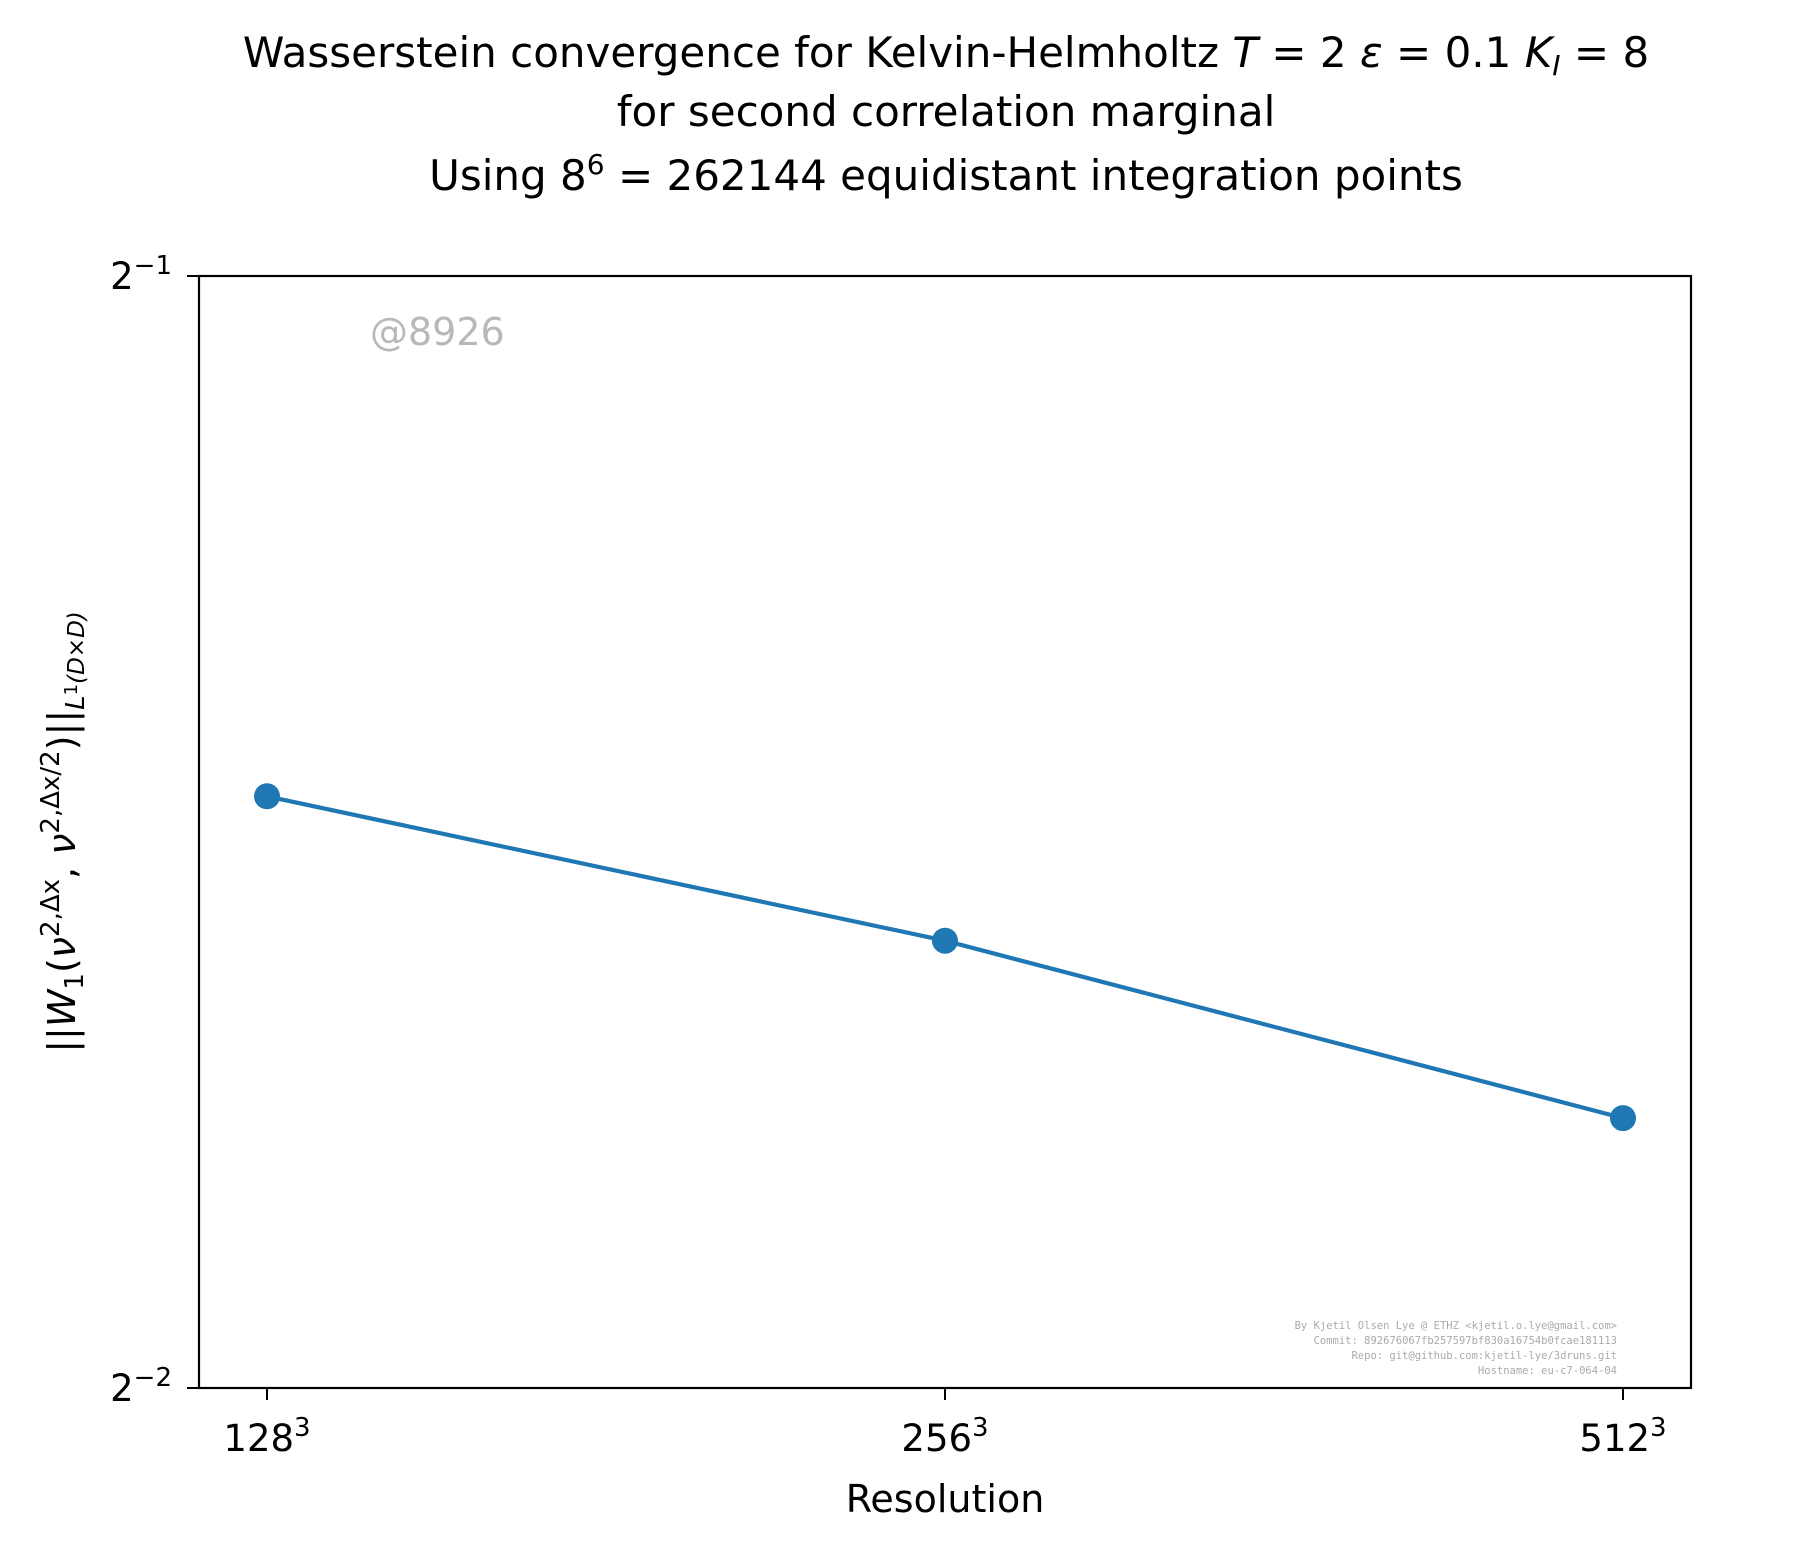  I want to click on title-line-2: for second correlation marginal, so click(946, 111).